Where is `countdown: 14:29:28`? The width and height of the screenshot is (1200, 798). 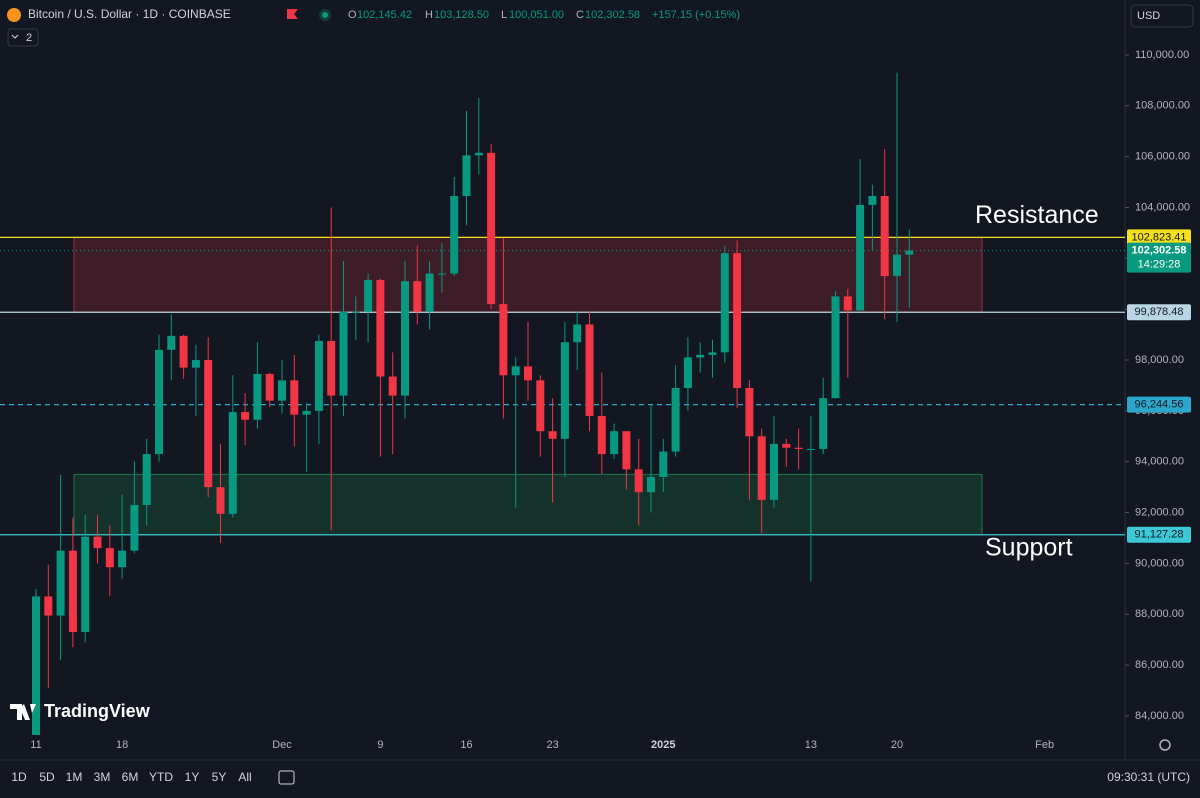 countdown: 14:29:28 is located at coordinates (1159, 265).